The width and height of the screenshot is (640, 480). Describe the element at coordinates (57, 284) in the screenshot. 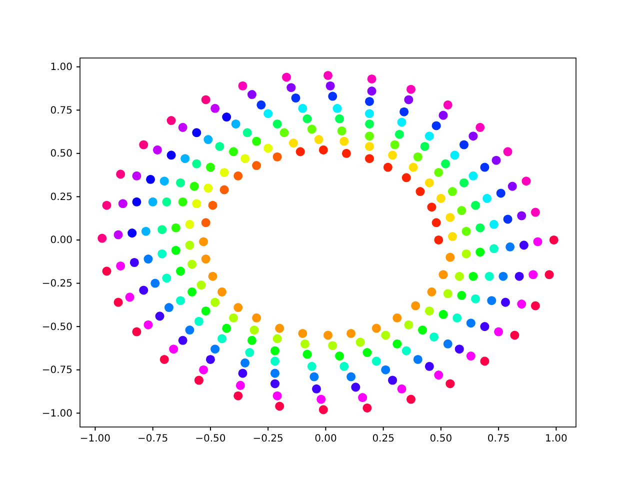

I see `y-tick-label: −0.25` at that location.